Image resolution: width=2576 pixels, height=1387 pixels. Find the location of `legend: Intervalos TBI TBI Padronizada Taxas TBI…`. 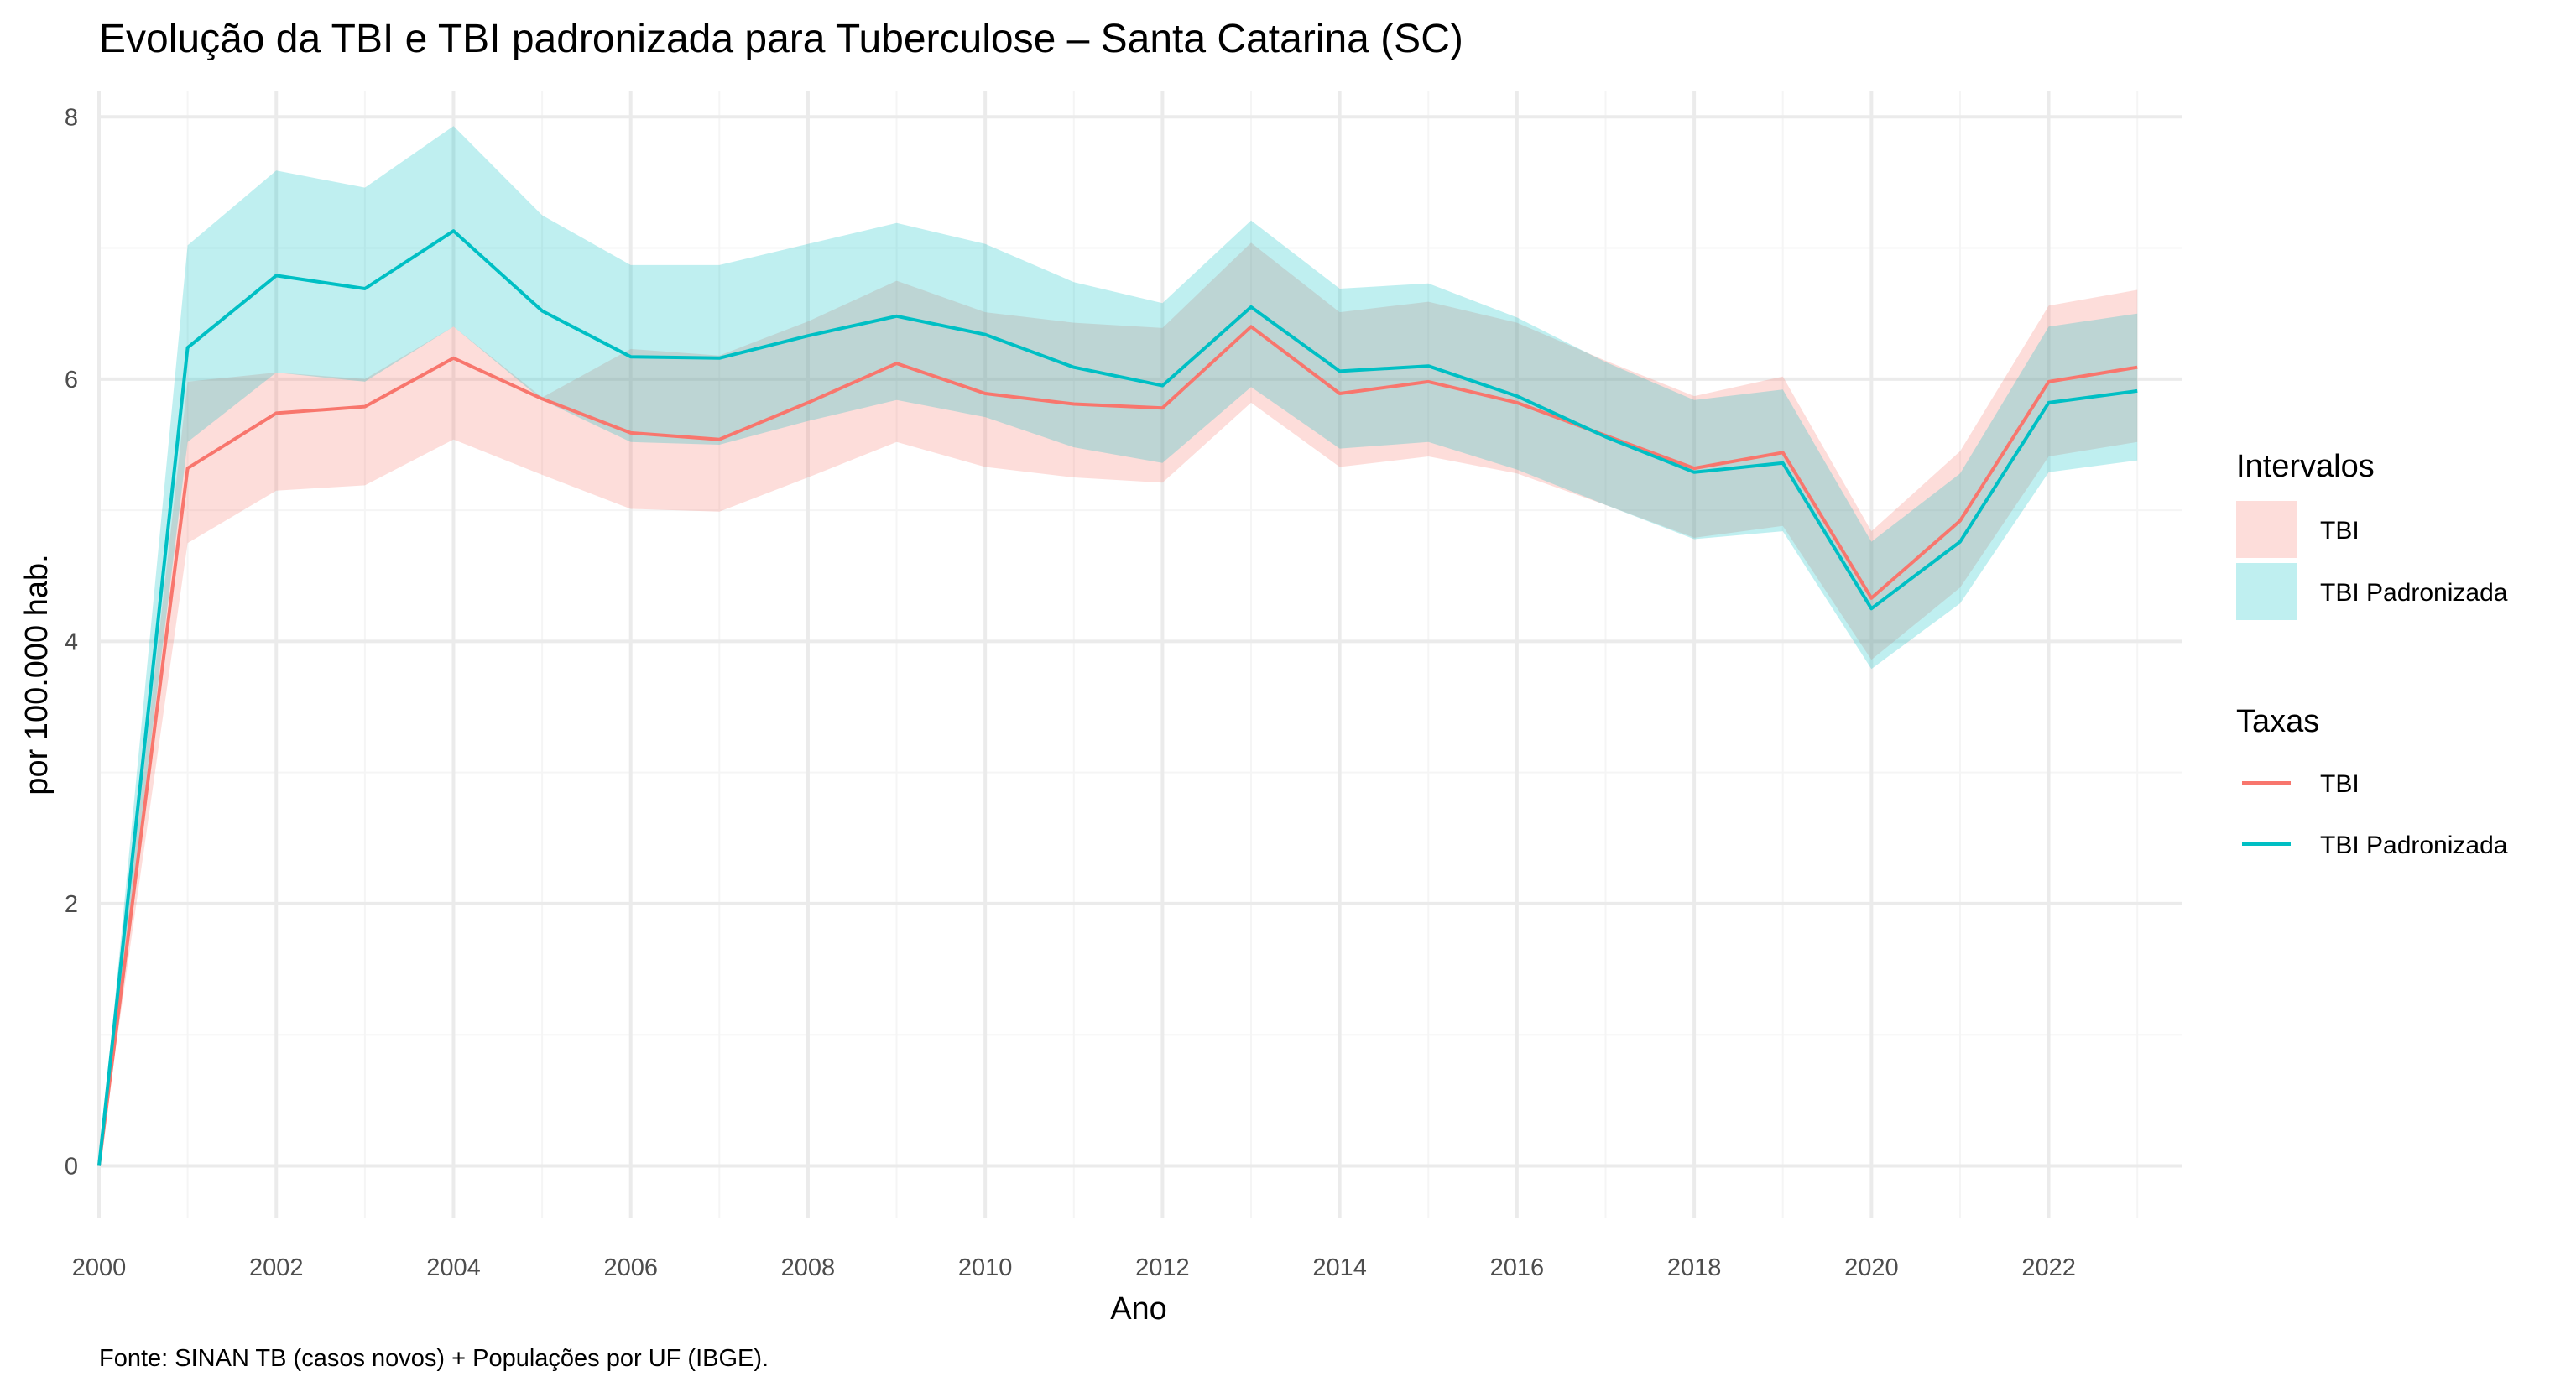

legend: Intervalos TBI TBI Padronizada Taxas TBI… is located at coordinates (2372, 654).